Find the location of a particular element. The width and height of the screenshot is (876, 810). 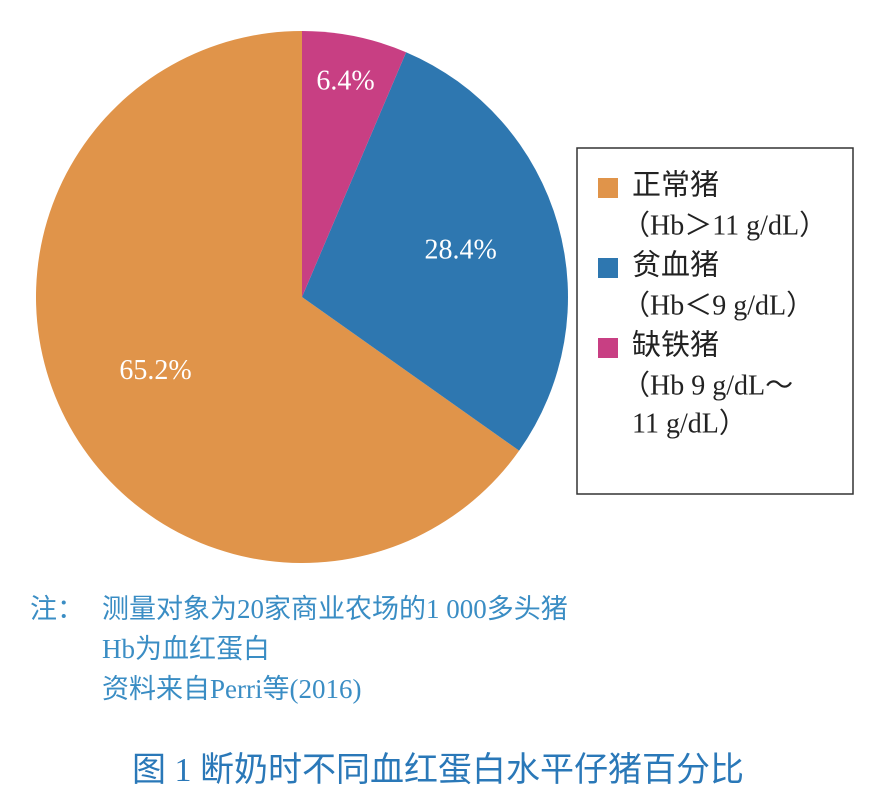

legend-note: （Hb＜9 g/dL） is located at coordinates (718, 305).